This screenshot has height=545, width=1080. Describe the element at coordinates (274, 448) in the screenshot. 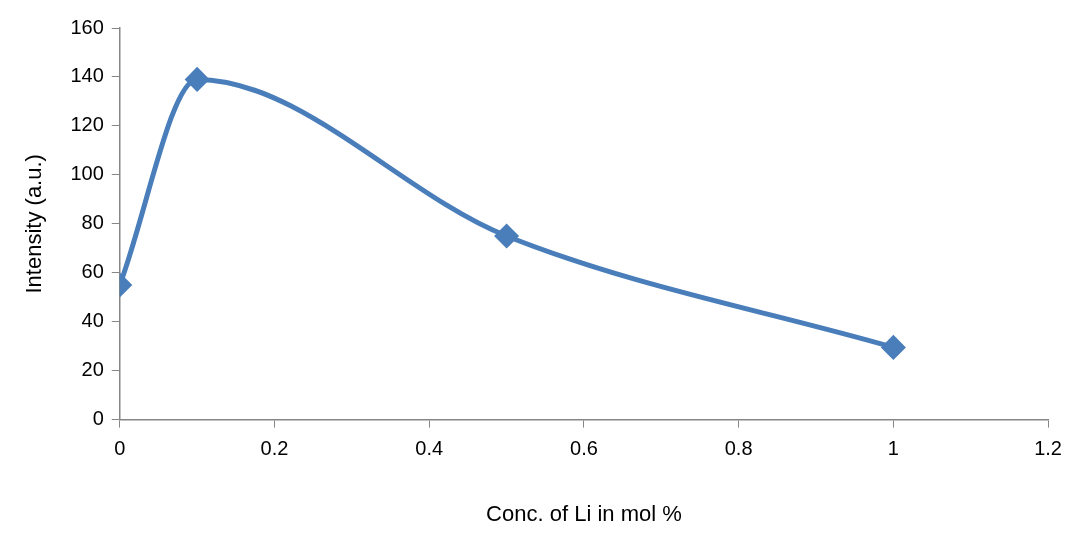

I see `x-tick-label: 0.2` at that location.